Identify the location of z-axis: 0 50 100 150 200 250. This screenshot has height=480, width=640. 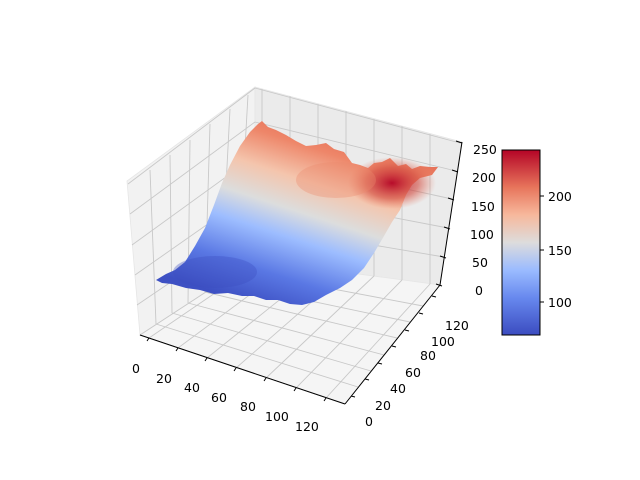
(466, 219).